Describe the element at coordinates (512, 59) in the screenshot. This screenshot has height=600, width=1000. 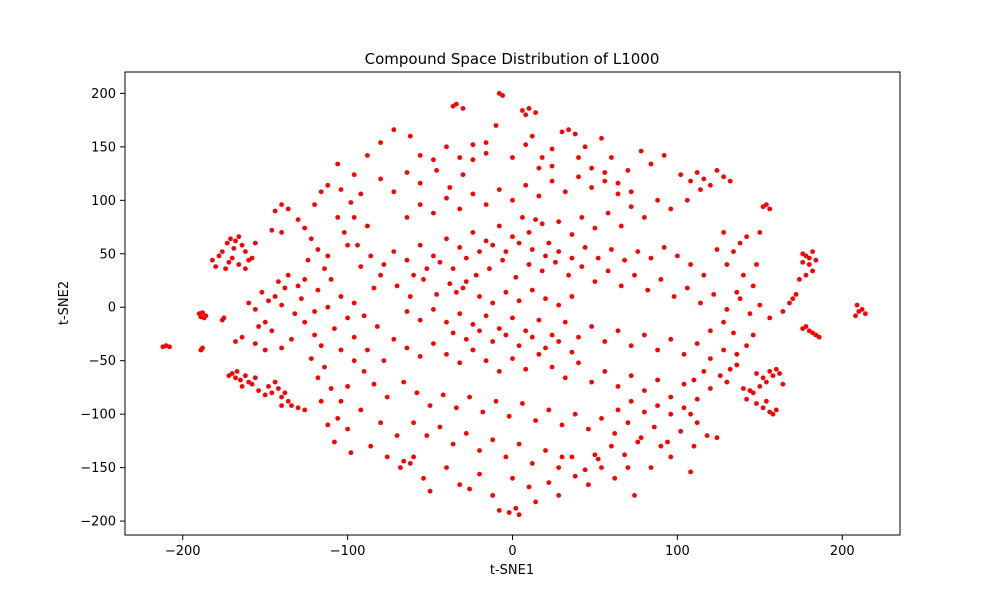
I see `chart-title: Compound Space Distribution of L1000` at that location.